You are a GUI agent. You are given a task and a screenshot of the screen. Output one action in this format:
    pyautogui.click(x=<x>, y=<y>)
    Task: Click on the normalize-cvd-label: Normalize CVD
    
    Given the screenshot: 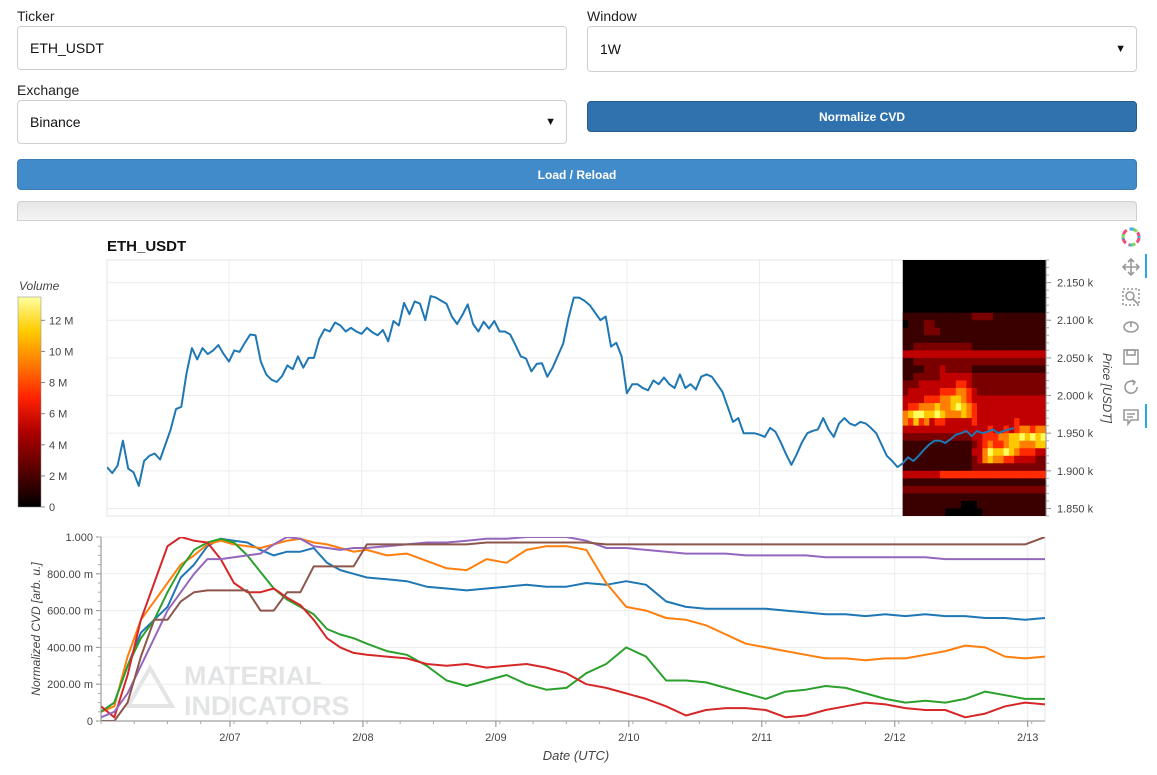 What is the action you would take?
    pyautogui.click(x=862, y=116)
    